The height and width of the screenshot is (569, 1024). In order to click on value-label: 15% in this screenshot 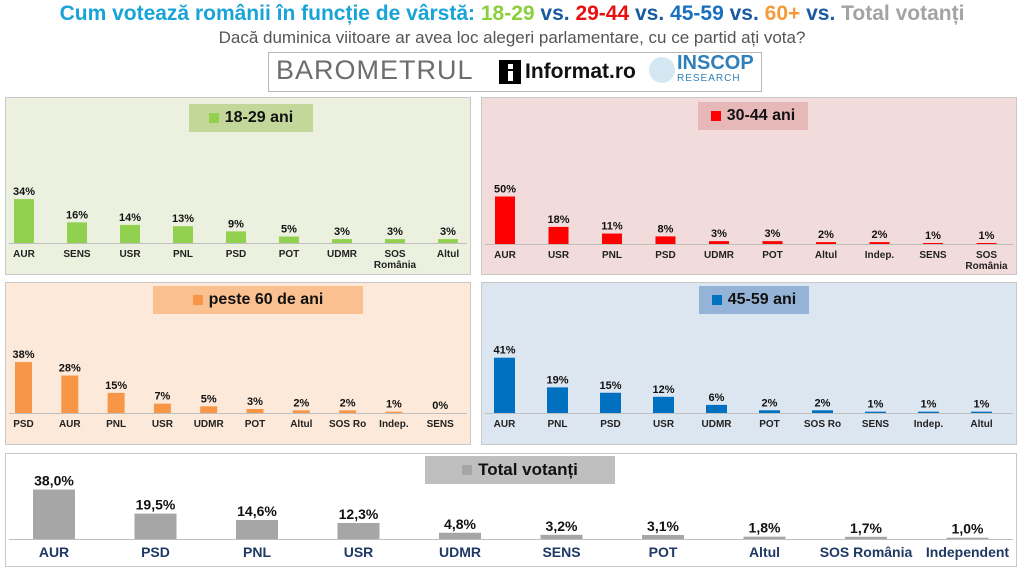, I will do `click(116, 386)`.